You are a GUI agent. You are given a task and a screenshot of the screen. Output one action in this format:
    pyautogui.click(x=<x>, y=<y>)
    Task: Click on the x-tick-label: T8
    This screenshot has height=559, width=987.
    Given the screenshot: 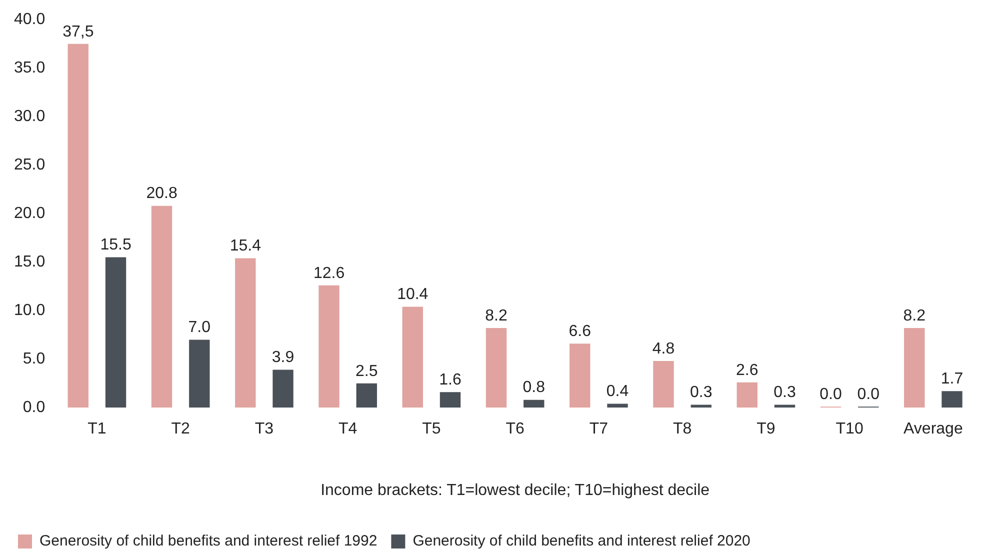 What is the action you would take?
    pyautogui.click(x=682, y=429)
    